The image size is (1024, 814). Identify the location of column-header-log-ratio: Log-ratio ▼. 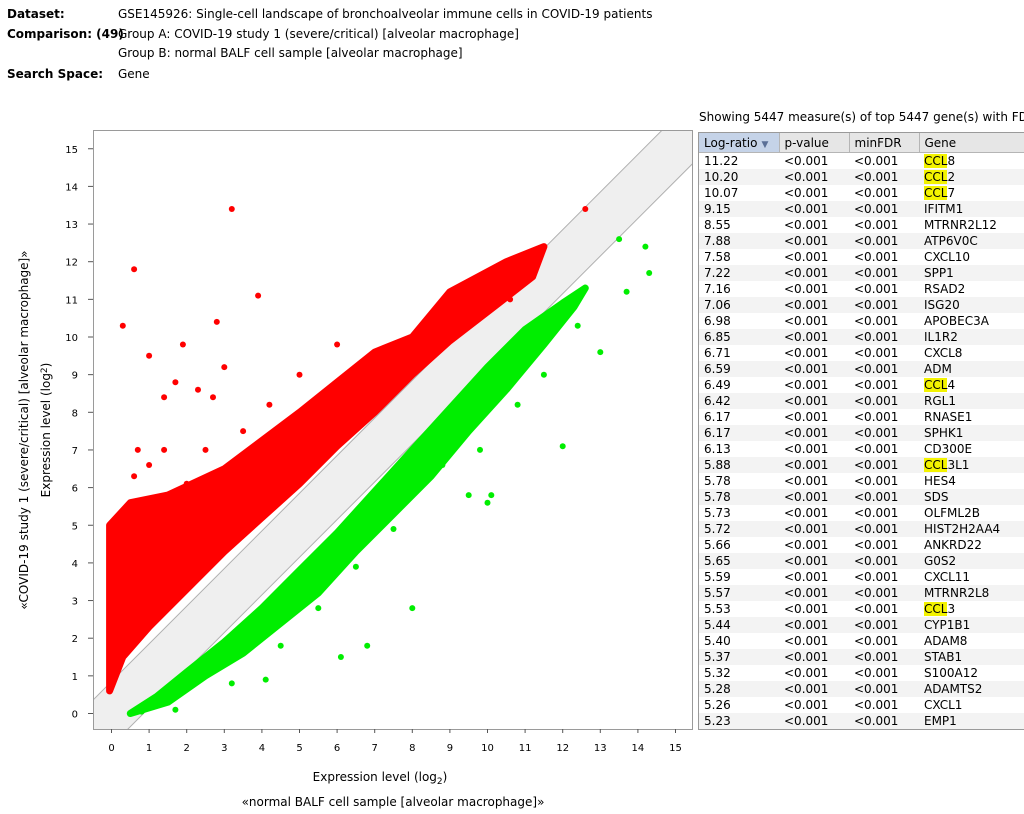
(739, 143).